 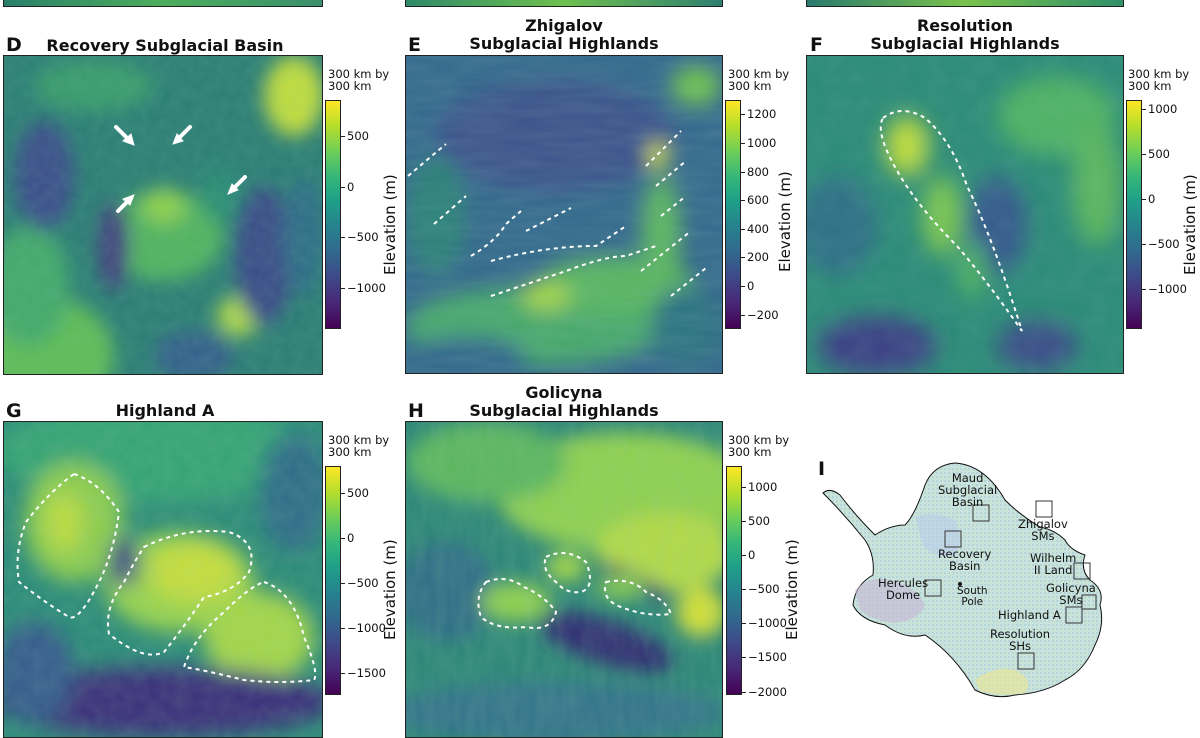 What do you see at coordinates (965, 3) in the screenshot?
I see `top-panel-edge-right` at bounding box center [965, 3].